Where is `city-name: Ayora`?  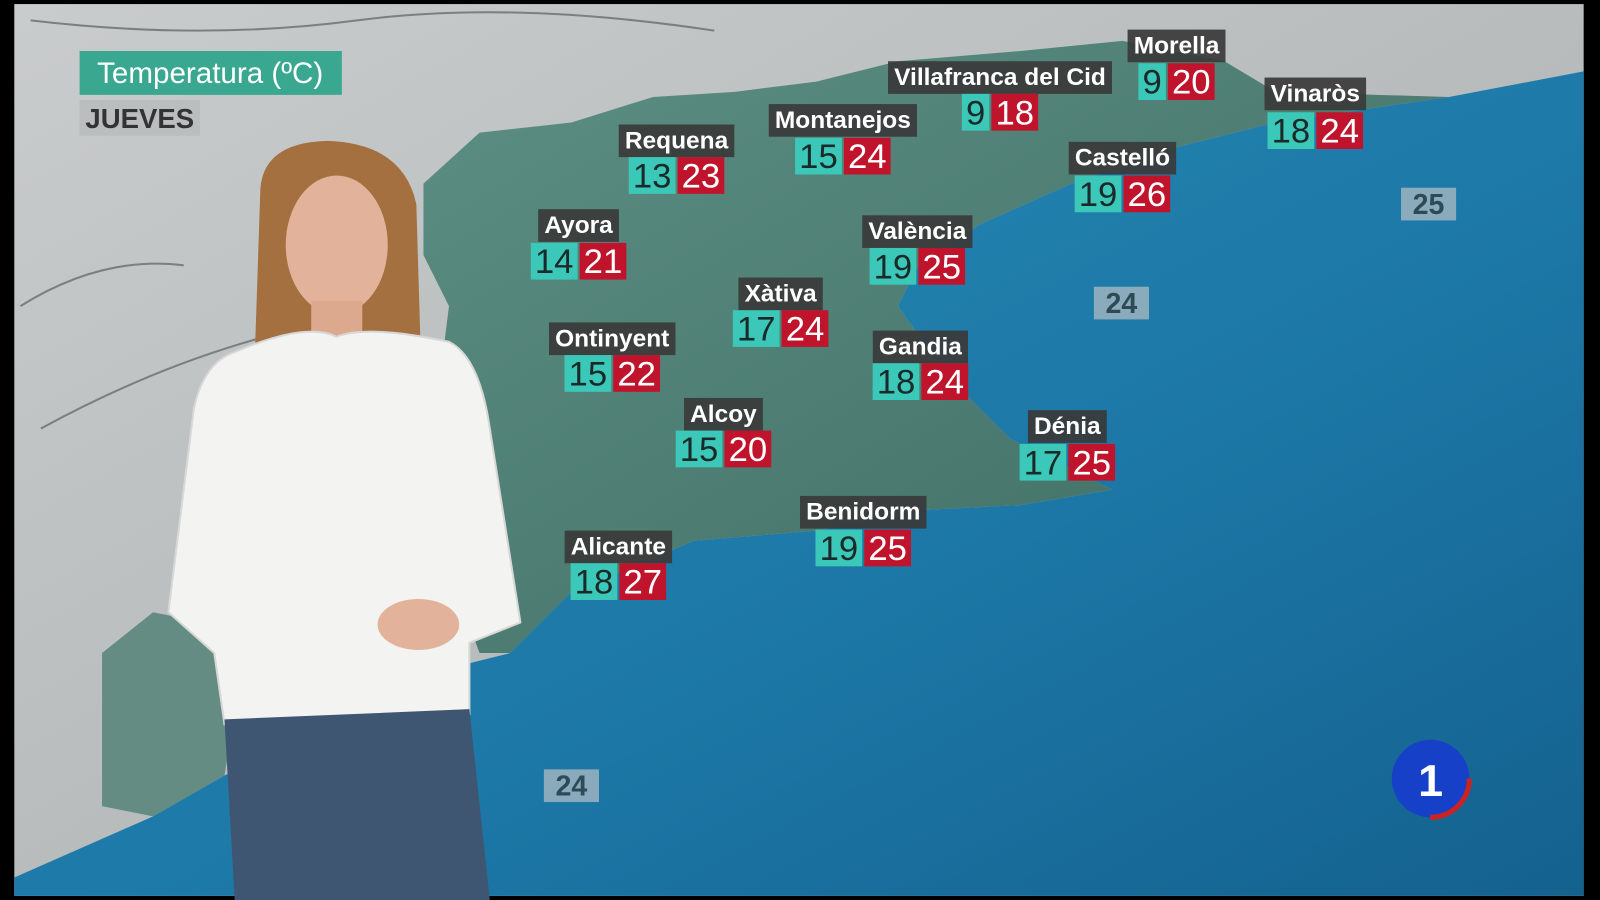
city-name: Ayora is located at coordinates (578, 225).